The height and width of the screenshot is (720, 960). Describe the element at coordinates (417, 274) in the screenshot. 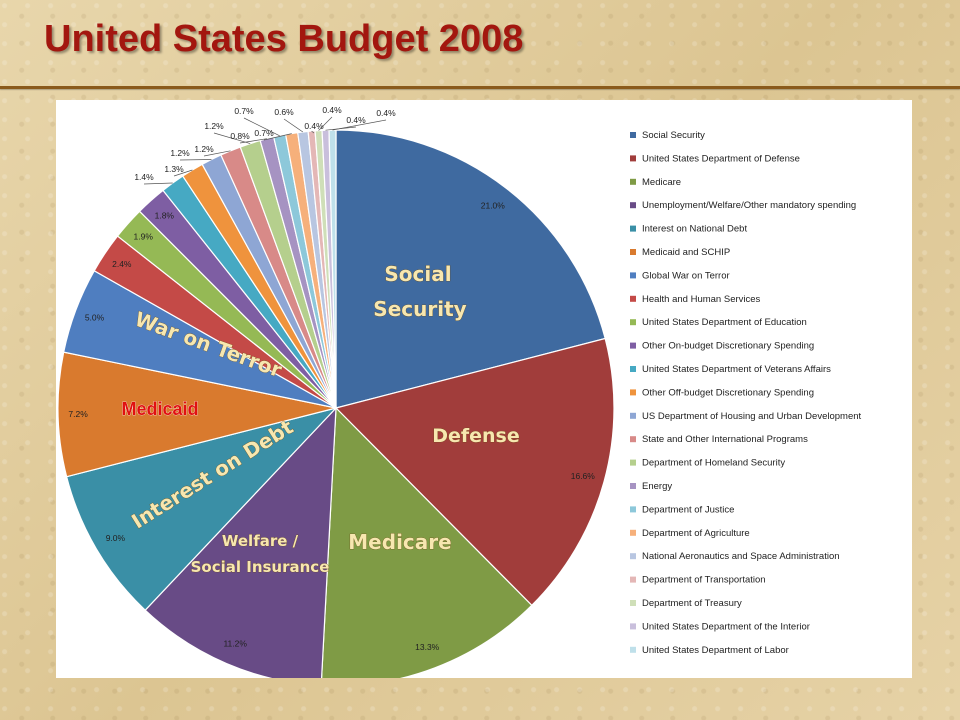

I see `annotation-social-1: Social` at that location.